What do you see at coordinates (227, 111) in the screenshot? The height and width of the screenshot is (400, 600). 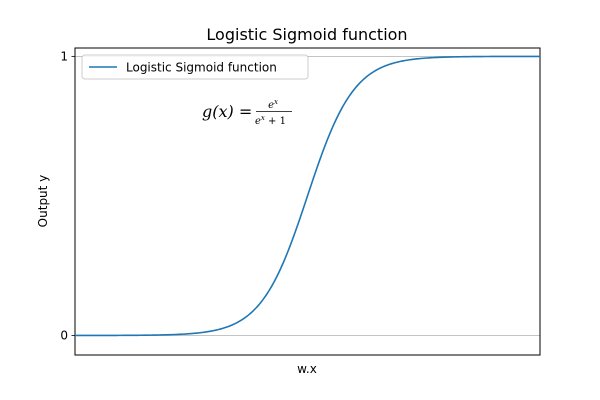 I see `formula-lhs: g(x) =` at bounding box center [227, 111].